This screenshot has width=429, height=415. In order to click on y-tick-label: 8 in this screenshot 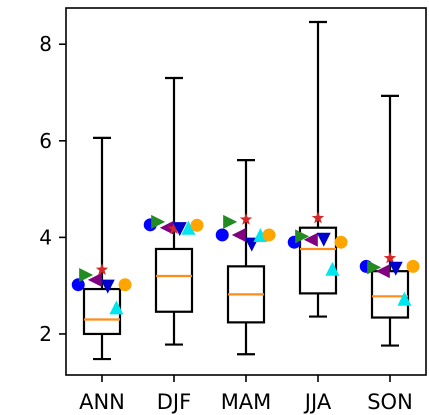, I will do `click(45, 44)`.